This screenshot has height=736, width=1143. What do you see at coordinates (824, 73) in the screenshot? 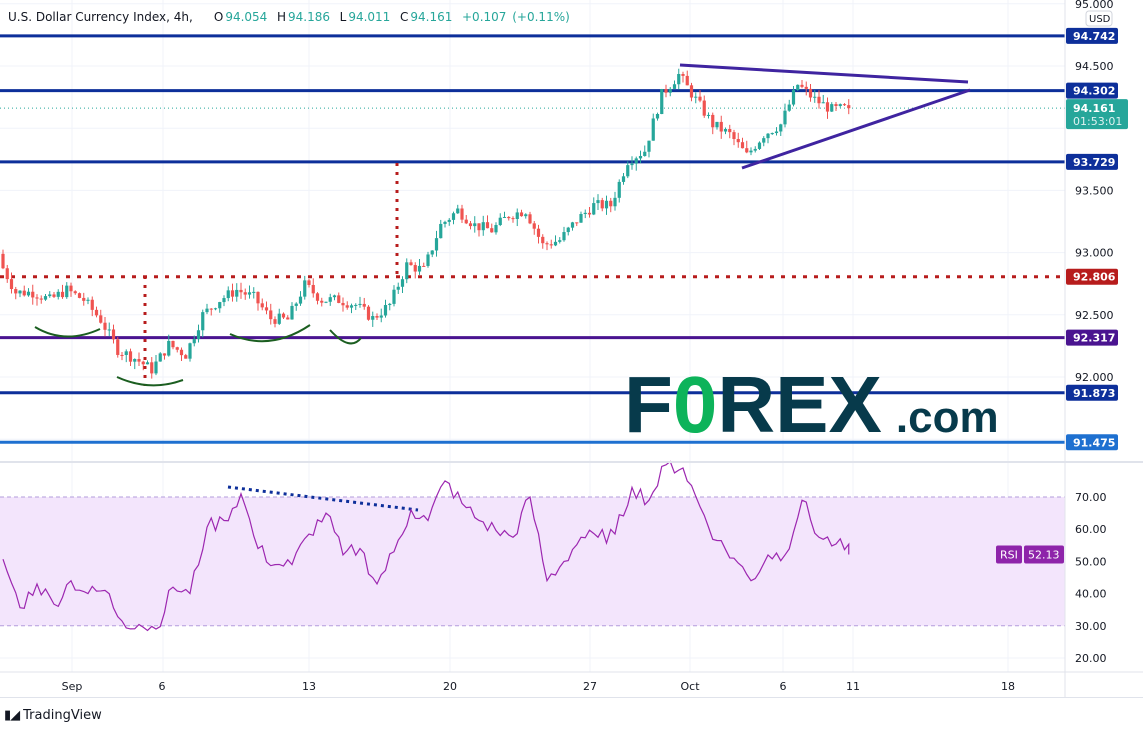
I see `triangle-upper-trendline` at bounding box center [824, 73].